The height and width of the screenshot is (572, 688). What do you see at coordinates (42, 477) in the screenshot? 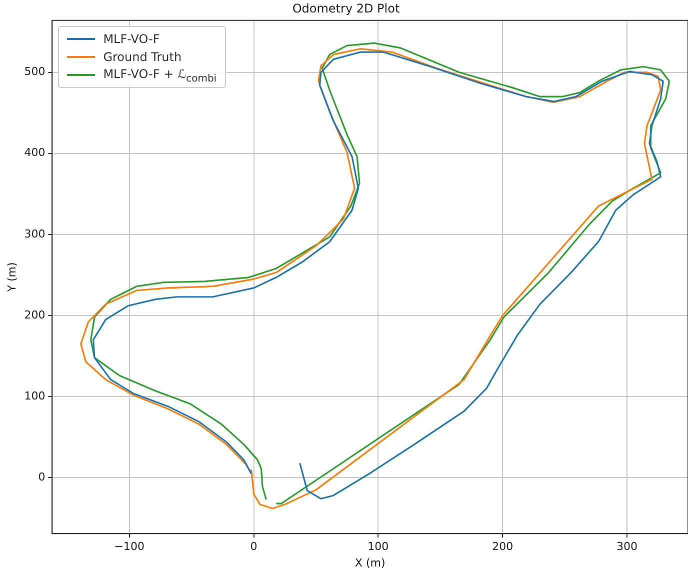
I see `y-tick-label: 0` at bounding box center [42, 477].